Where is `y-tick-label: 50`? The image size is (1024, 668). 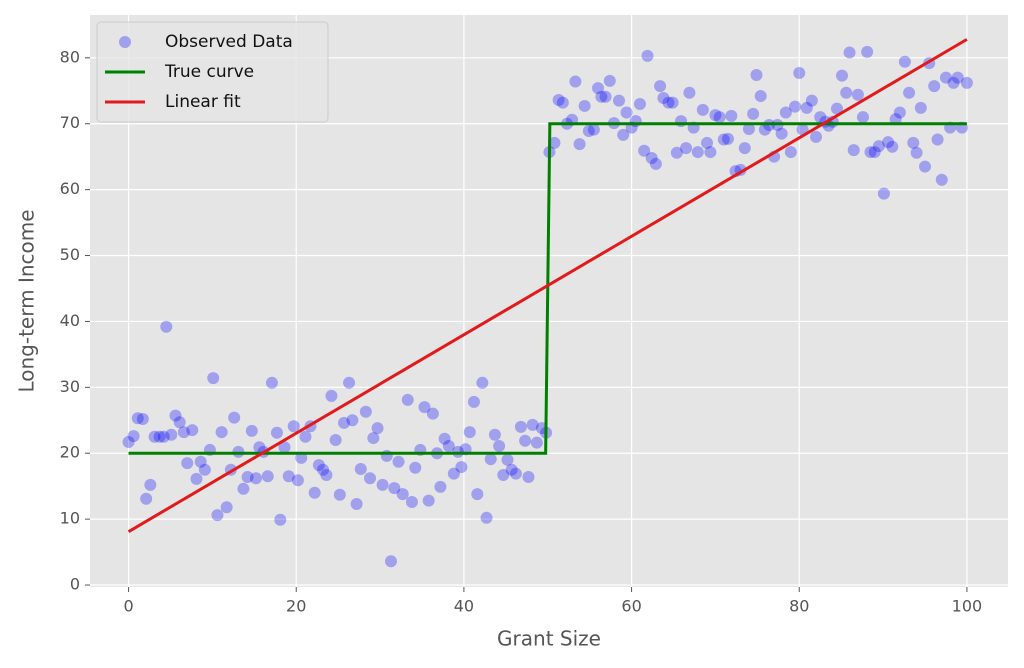
y-tick-label: 50 is located at coordinates (70, 254).